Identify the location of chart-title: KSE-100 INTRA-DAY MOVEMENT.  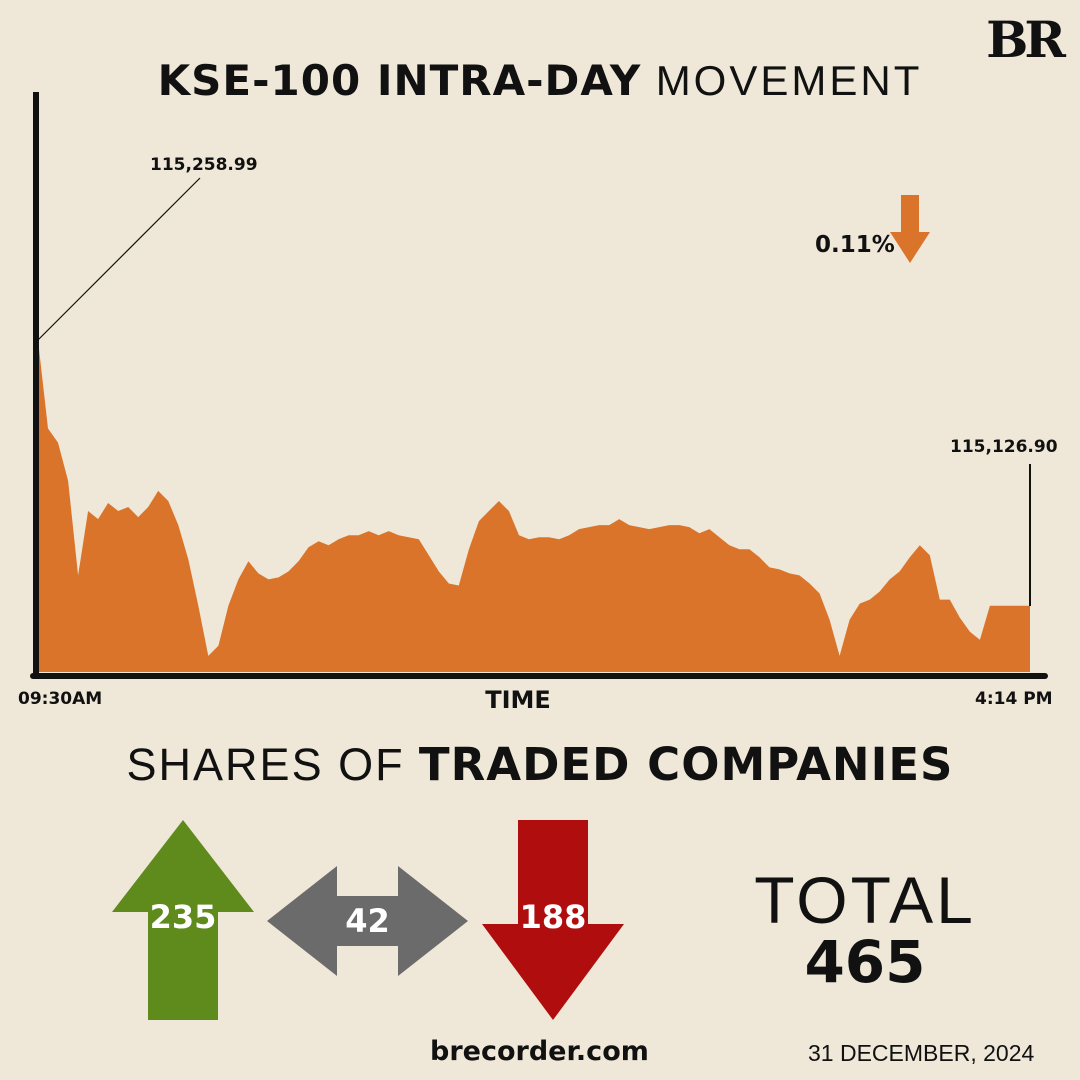
(540, 80).